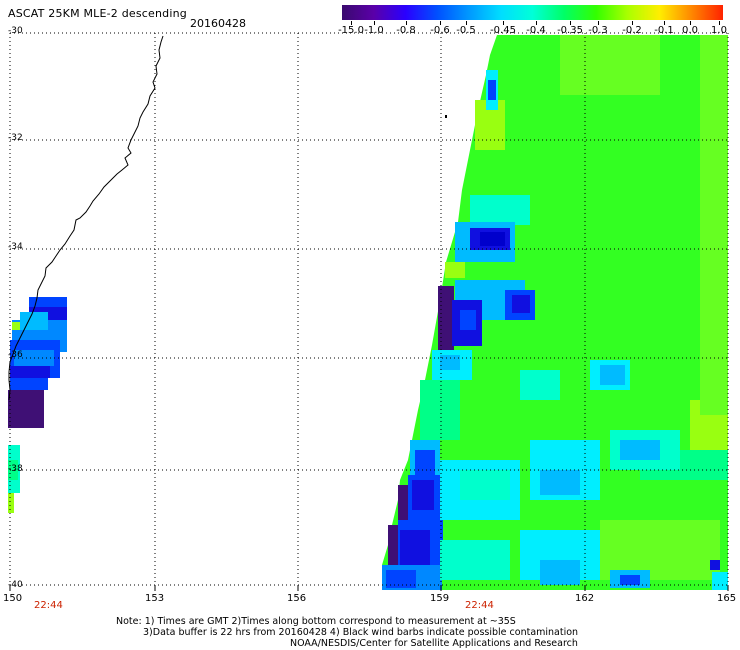  I want to click on colorbar-tick-label: -0.35, so click(570, 30).